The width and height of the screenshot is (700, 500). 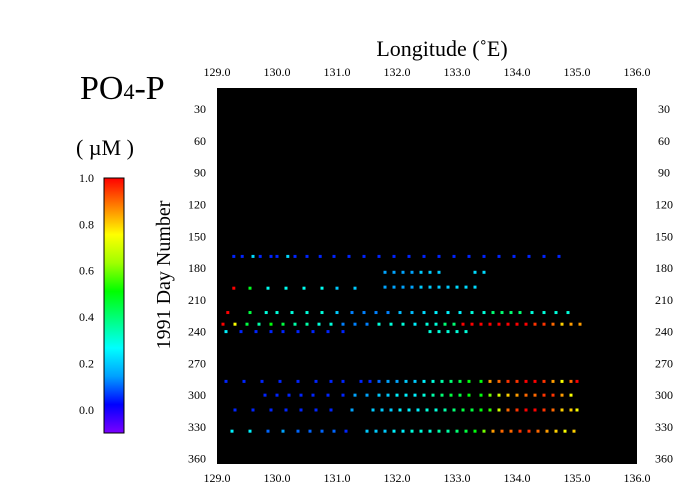 I want to click on colorbar-tick-label: 0.8, so click(x=86, y=224).